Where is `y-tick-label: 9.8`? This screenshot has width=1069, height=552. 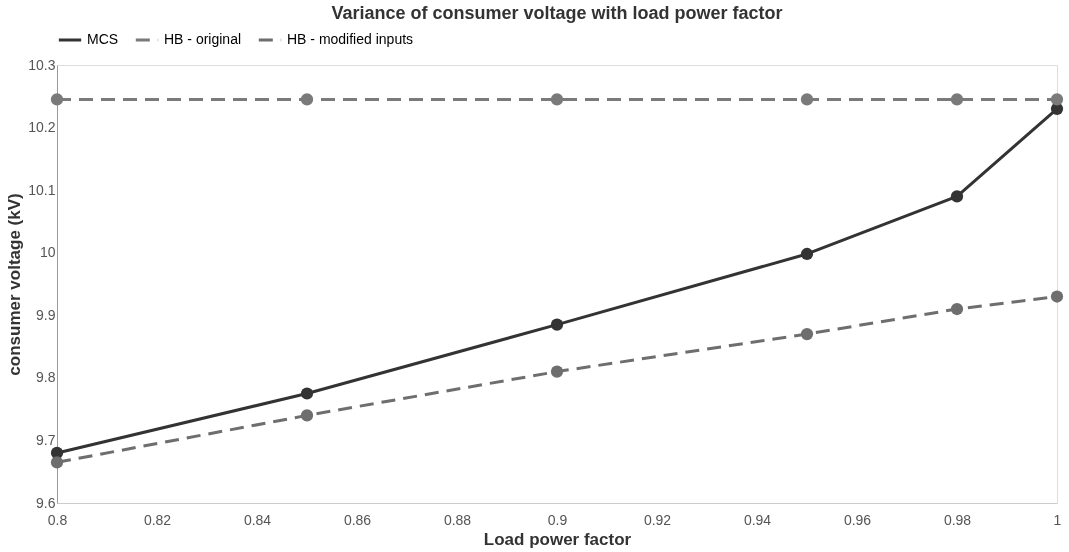
y-tick-label: 9.8 is located at coordinates (46, 377).